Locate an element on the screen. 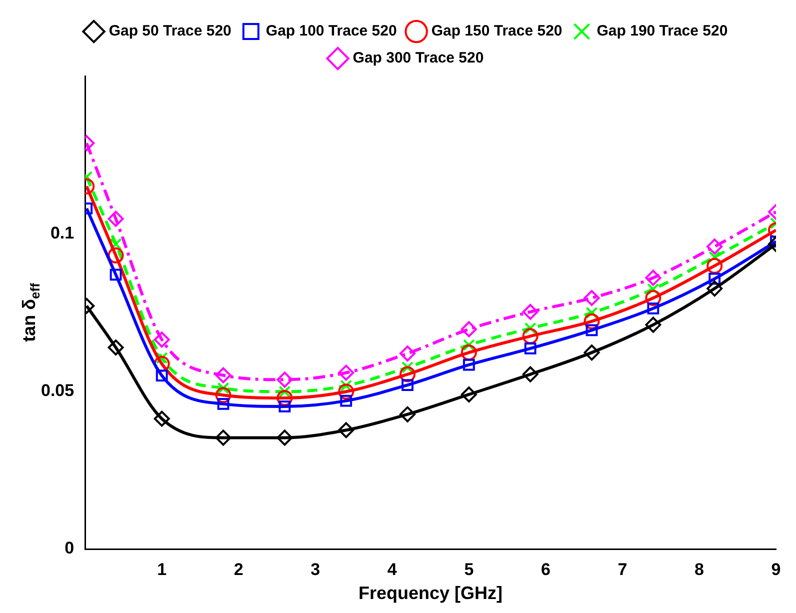  legend-label: Gap 150 Trace 520 is located at coordinates (496, 31).